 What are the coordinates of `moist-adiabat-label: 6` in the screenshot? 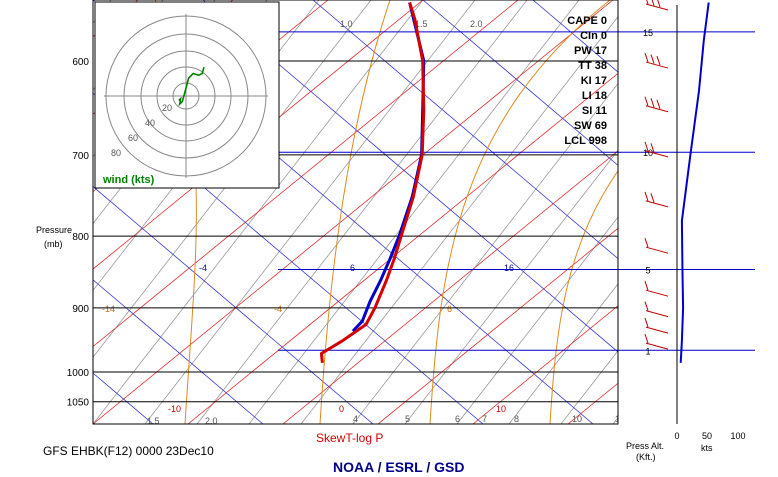 It's located at (449, 309).